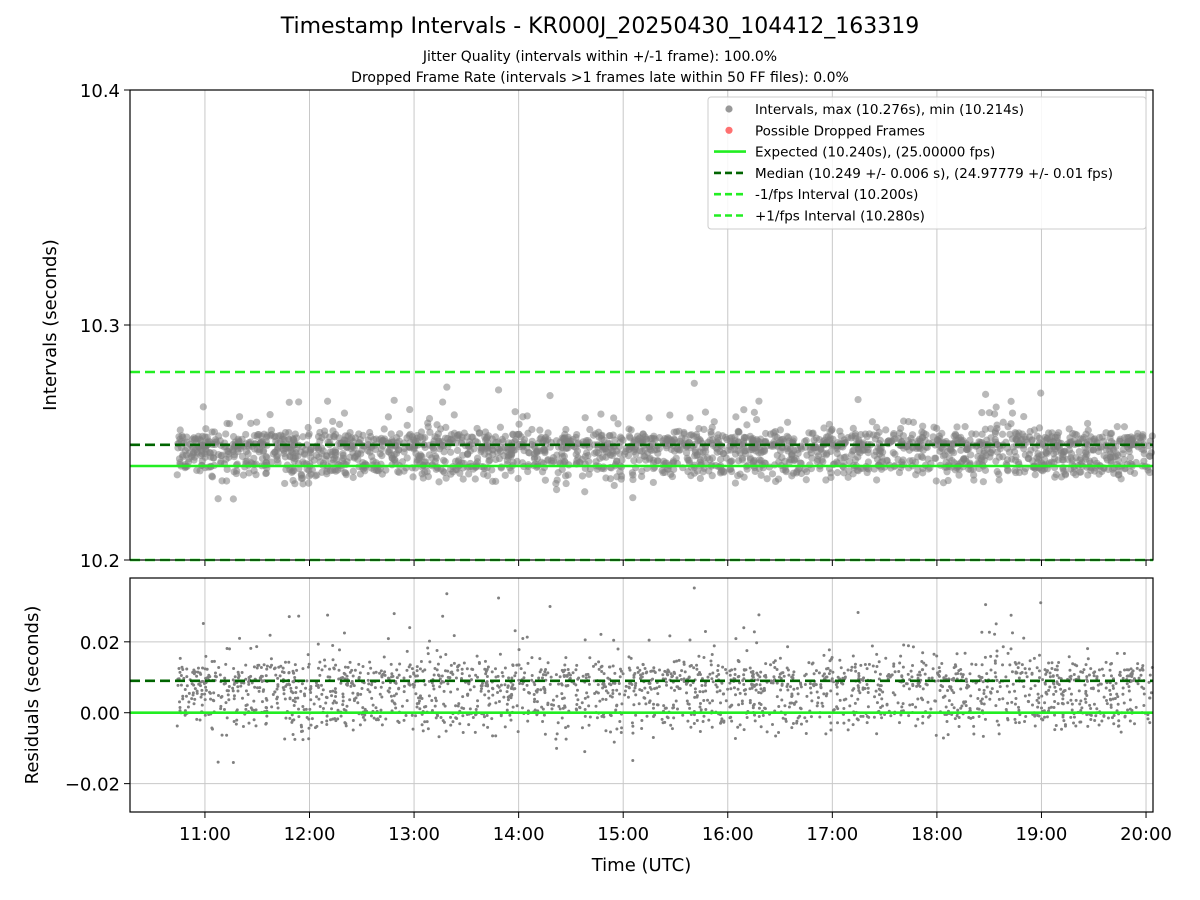 This screenshot has height=900, width=1200. I want to click on x-tick-label: 13:00, so click(414, 834).